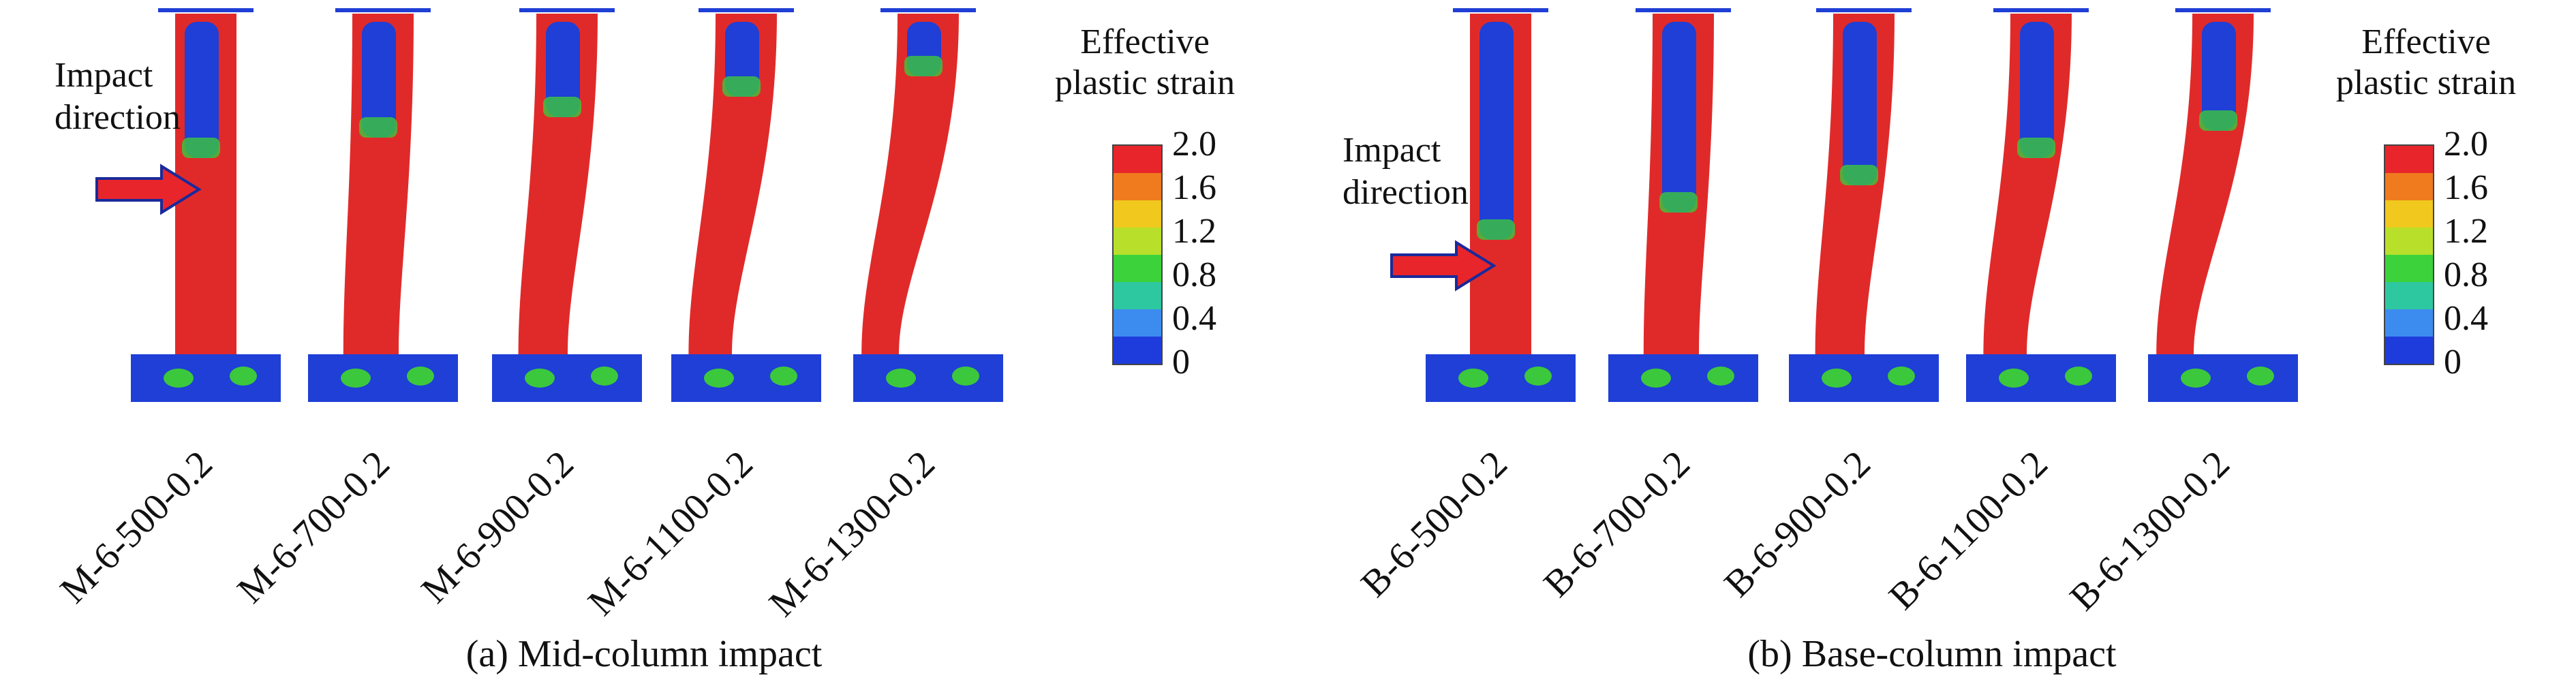  Describe the element at coordinates (644, 654) in the screenshot. I see `figure-caption: (a) Mid-column impact` at that location.